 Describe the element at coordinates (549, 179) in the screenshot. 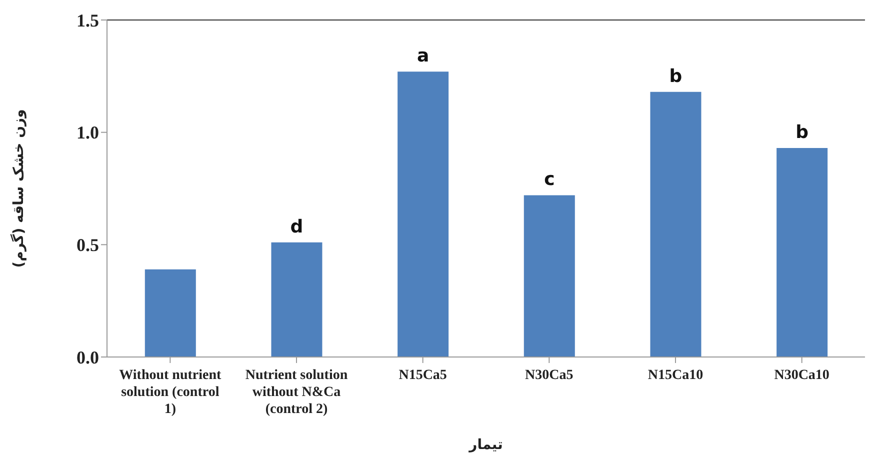

I see `data-label: c` at that location.